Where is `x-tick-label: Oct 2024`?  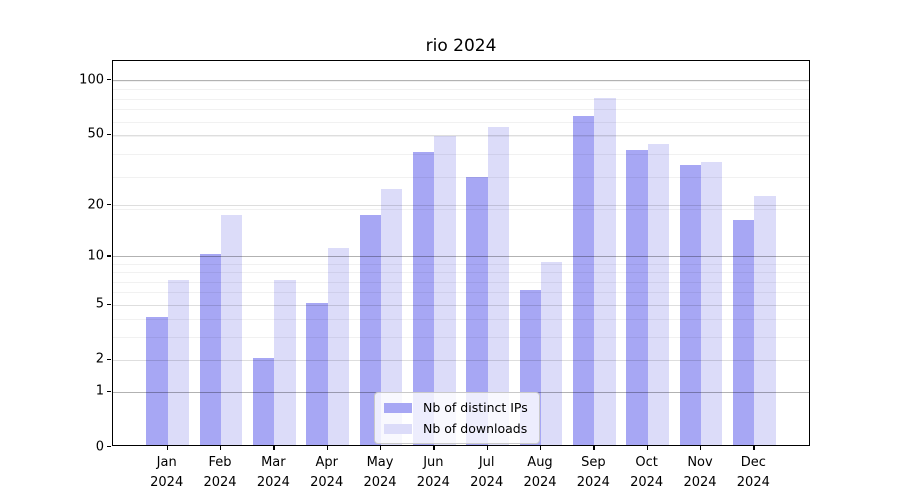
x-tick-label: Oct 2024 is located at coordinates (647, 473).